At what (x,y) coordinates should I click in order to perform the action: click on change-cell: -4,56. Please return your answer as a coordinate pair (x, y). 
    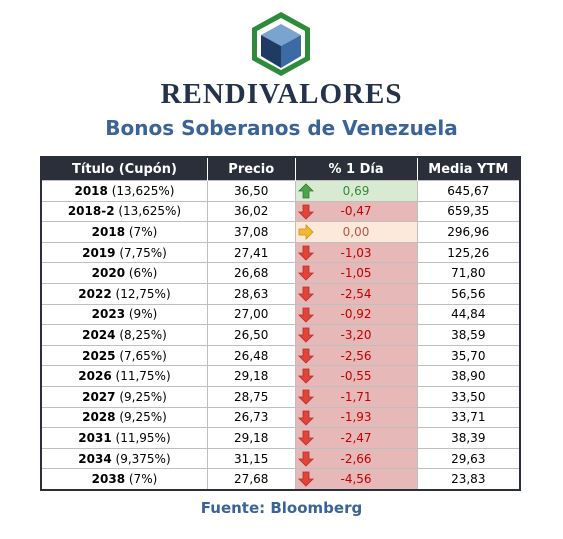
    Looking at the image, I should click on (356, 479).